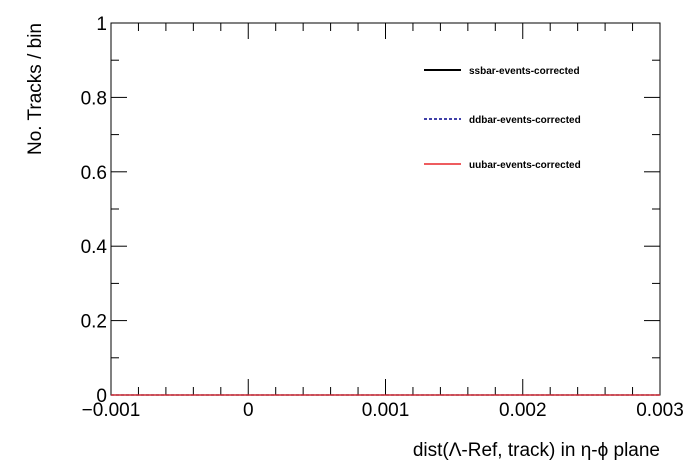 Image resolution: width=696 pixels, height=472 pixels. Describe the element at coordinates (525, 120) in the screenshot. I see `legend-label: ddbar-events-corrected` at that location.